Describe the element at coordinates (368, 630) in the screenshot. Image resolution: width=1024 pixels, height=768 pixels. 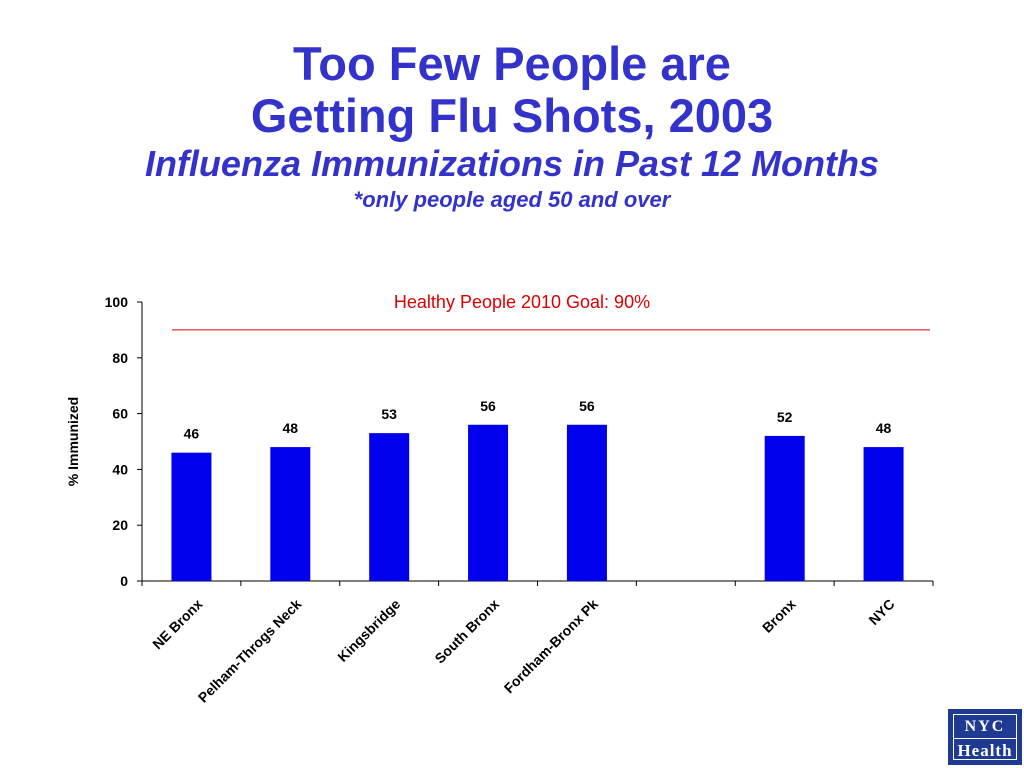
I see `x-category-label: Kingsbridge` at that location.